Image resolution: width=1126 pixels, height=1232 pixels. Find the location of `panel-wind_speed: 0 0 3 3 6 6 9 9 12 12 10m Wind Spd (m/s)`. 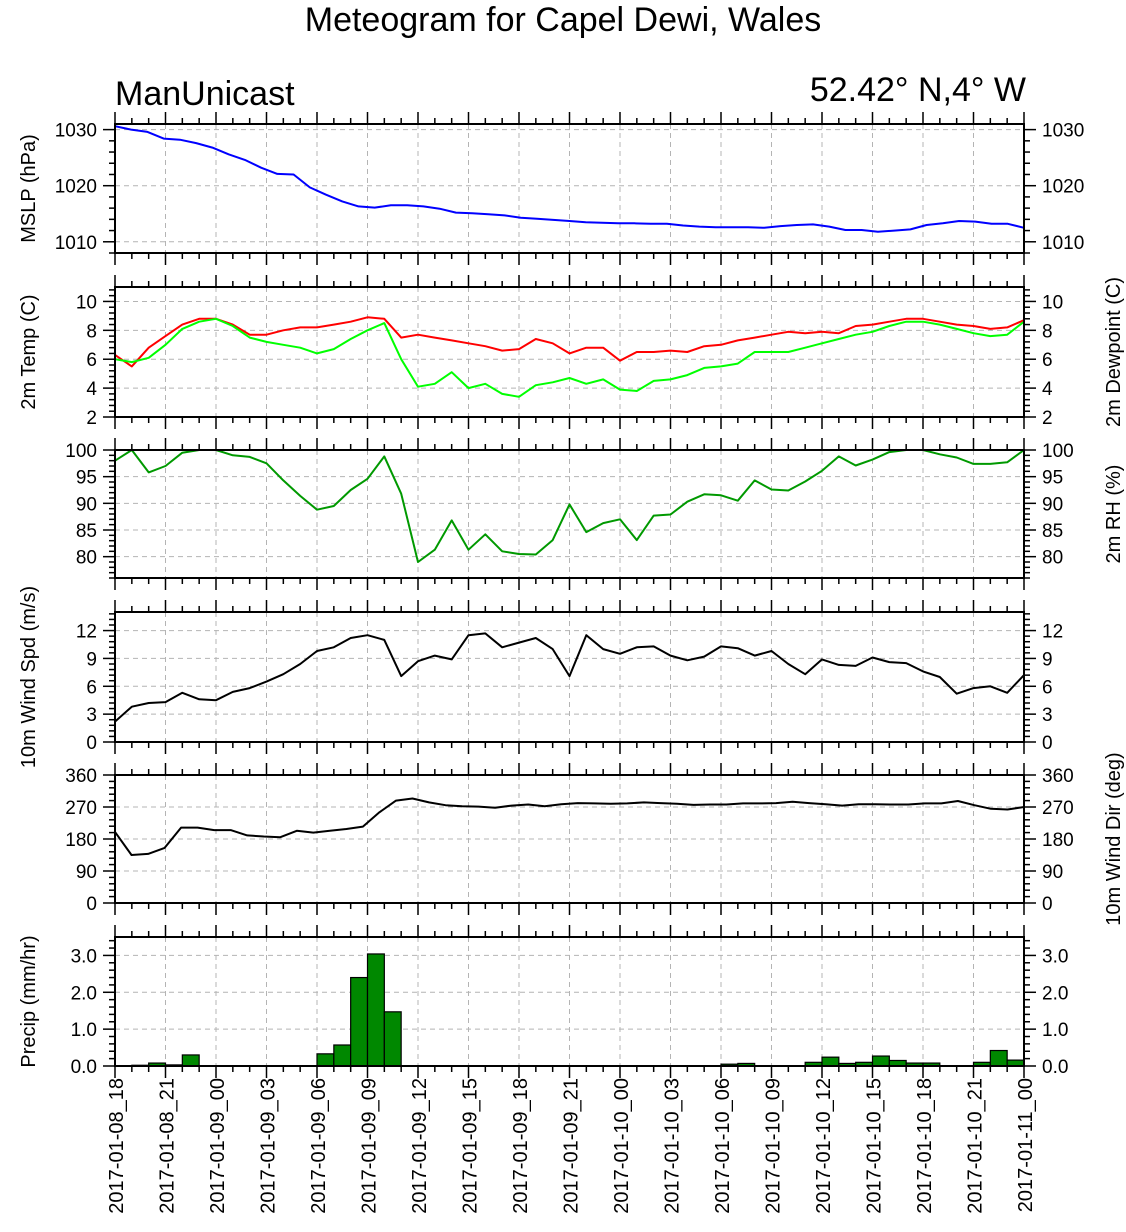

panel-wind_speed: 0 0 3 3 6 6 9 9 12 12 10m Wind Spd (m/s) is located at coordinates (540, 677).